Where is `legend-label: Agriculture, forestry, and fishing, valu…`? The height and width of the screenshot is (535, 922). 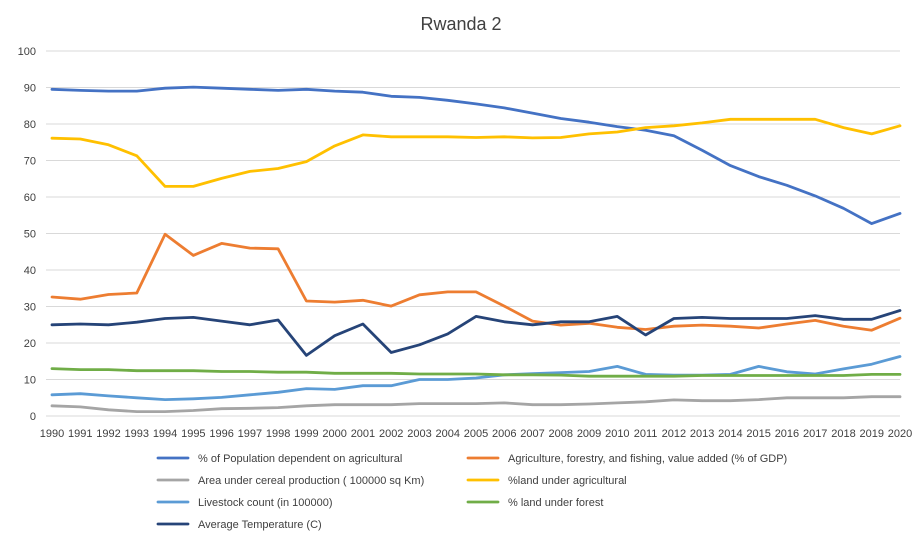 legend-label: Agriculture, forestry, and fishing, valu… is located at coordinates (647, 459).